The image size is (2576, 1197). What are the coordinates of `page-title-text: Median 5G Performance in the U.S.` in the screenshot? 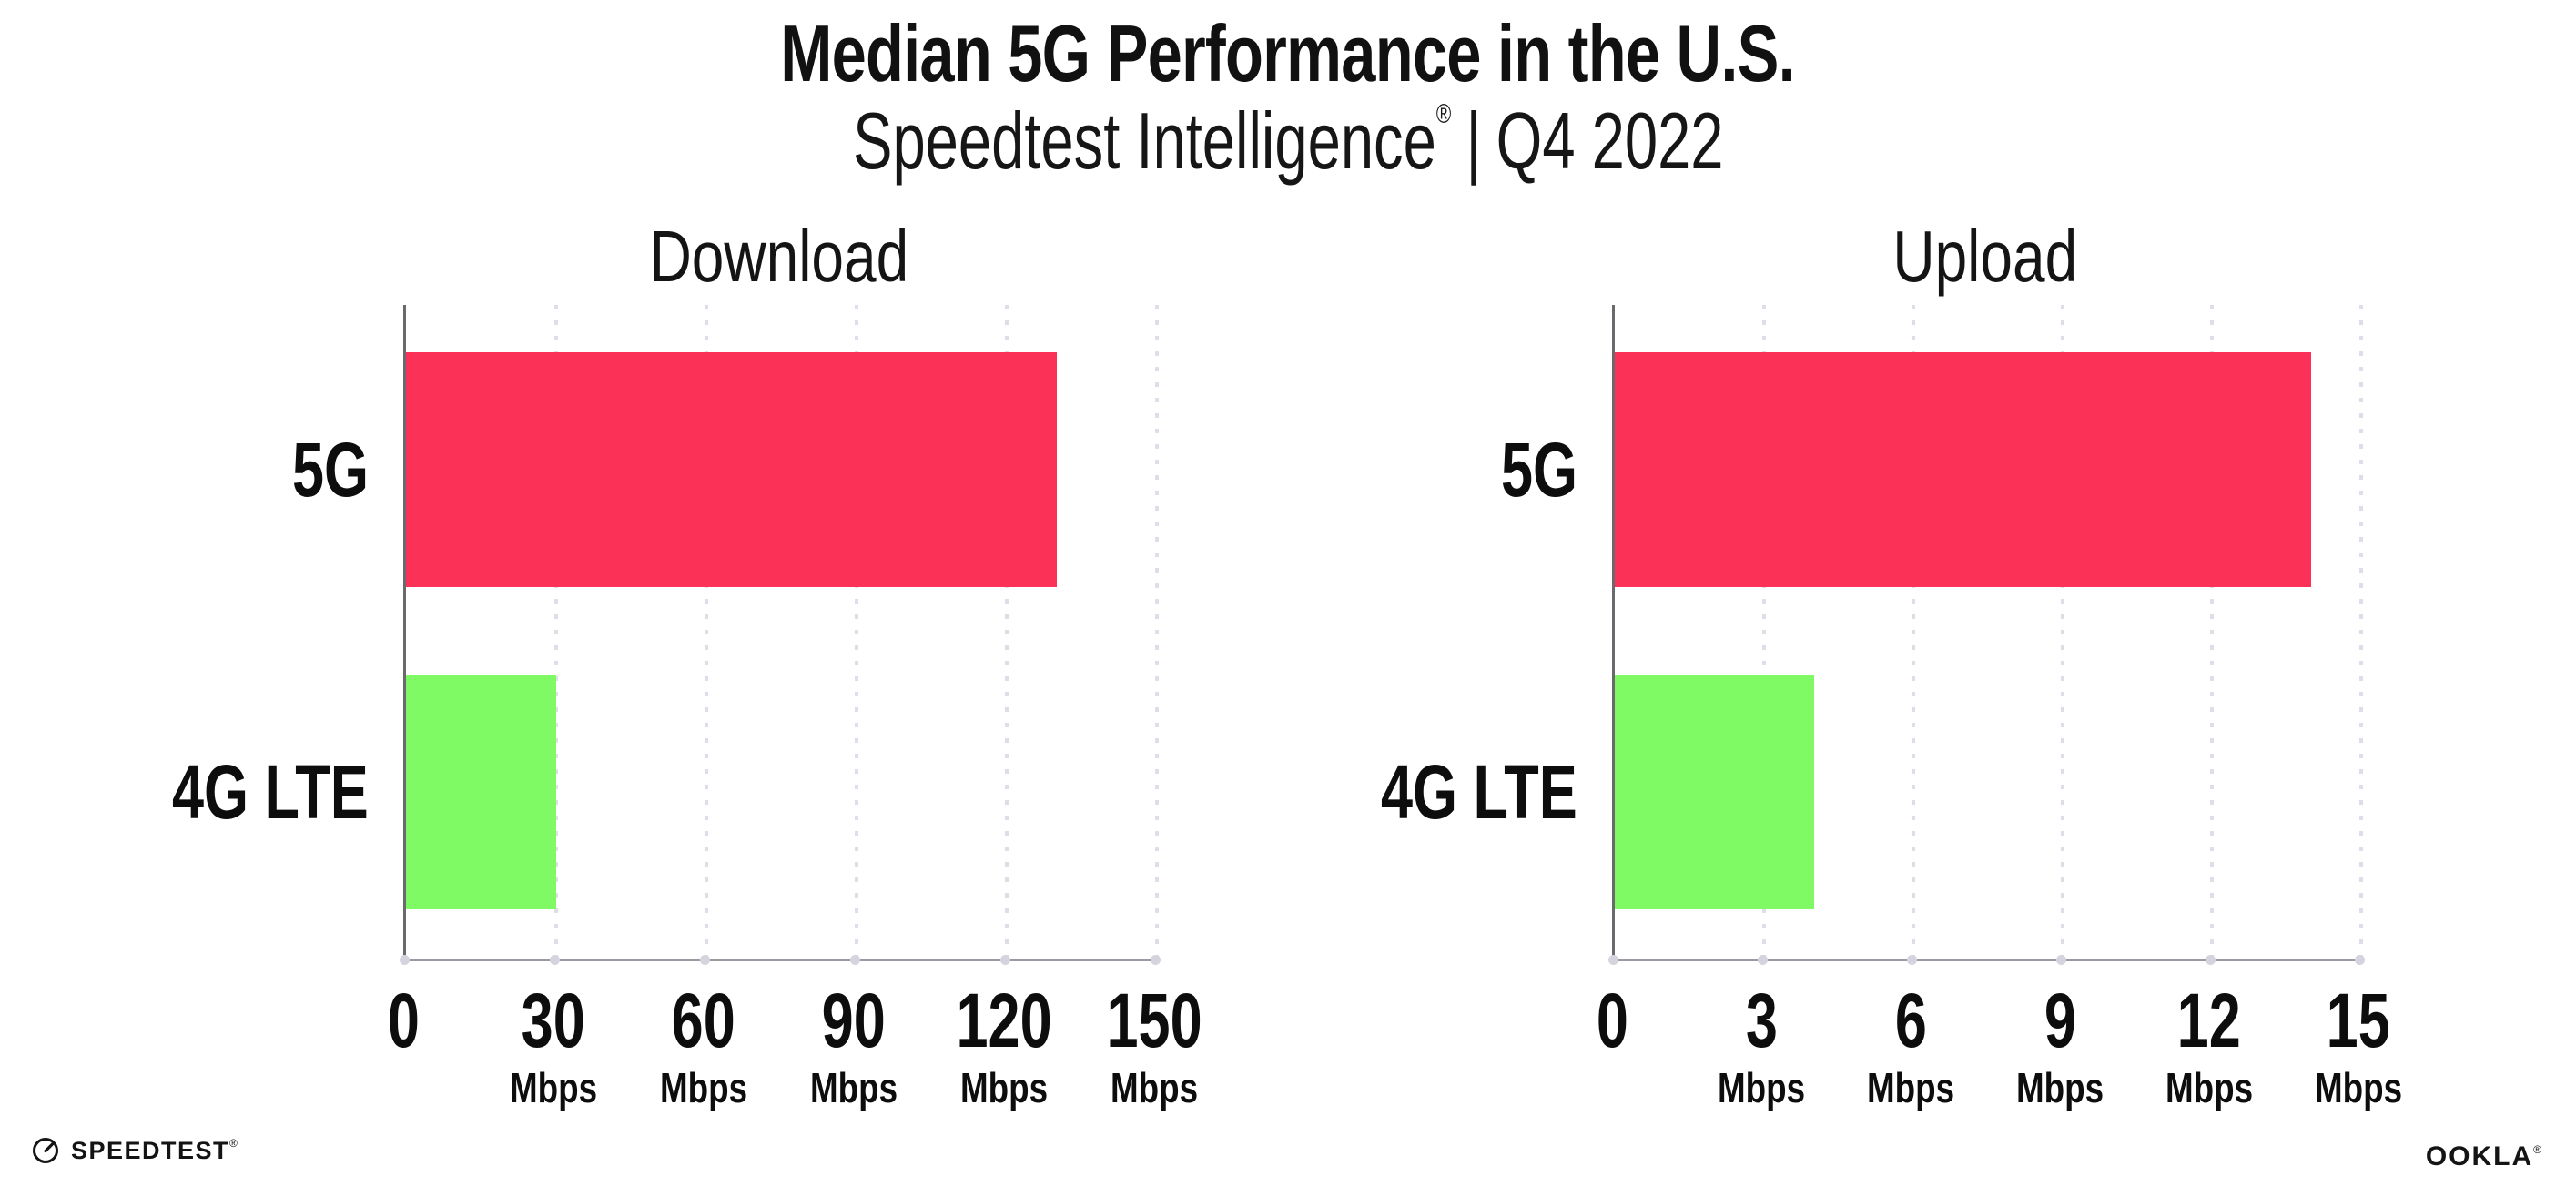 It's located at (1288, 53).